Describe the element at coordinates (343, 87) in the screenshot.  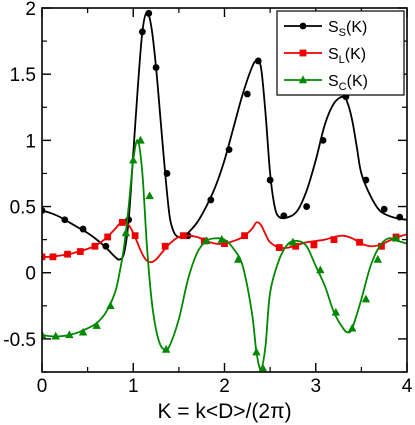
I see `legend-label-subscript: C` at that location.